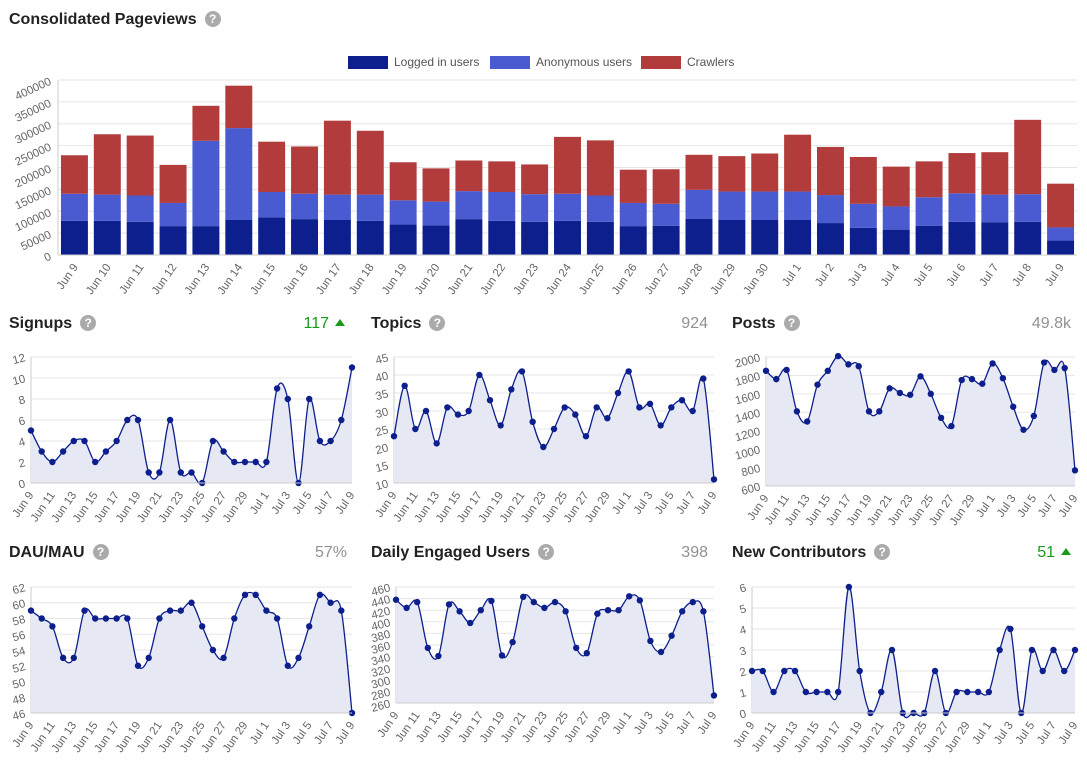 Image resolution: width=1087 pixels, height=774 pixels. I want to click on y-tick-label: 800, so click(751, 471).